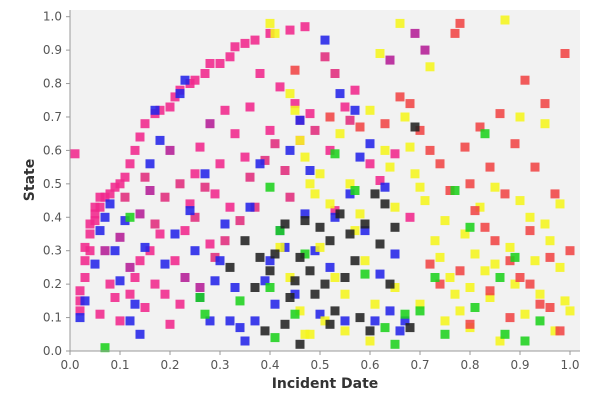 This screenshot has width=600, height=400. Describe the element at coordinates (325, 384) in the screenshot. I see `x-axis-title: Incident Date` at that location.